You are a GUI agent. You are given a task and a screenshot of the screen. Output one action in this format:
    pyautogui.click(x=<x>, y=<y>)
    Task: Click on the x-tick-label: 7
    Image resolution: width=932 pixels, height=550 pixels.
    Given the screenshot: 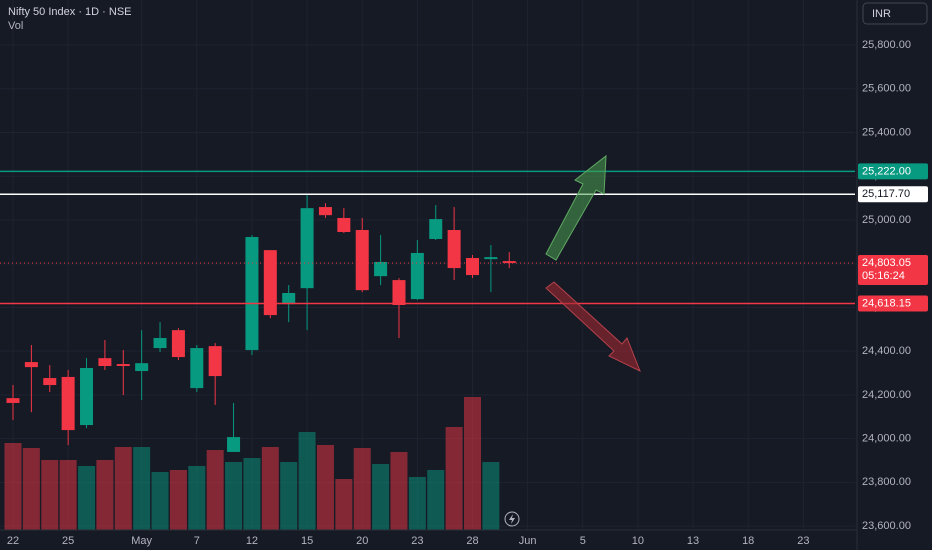 What is the action you would take?
    pyautogui.click(x=197, y=541)
    